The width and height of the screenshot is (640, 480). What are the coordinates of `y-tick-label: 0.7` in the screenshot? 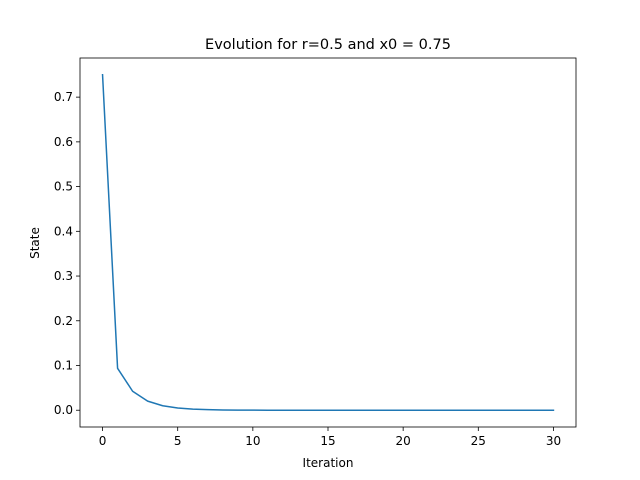 It's located at (63, 97).